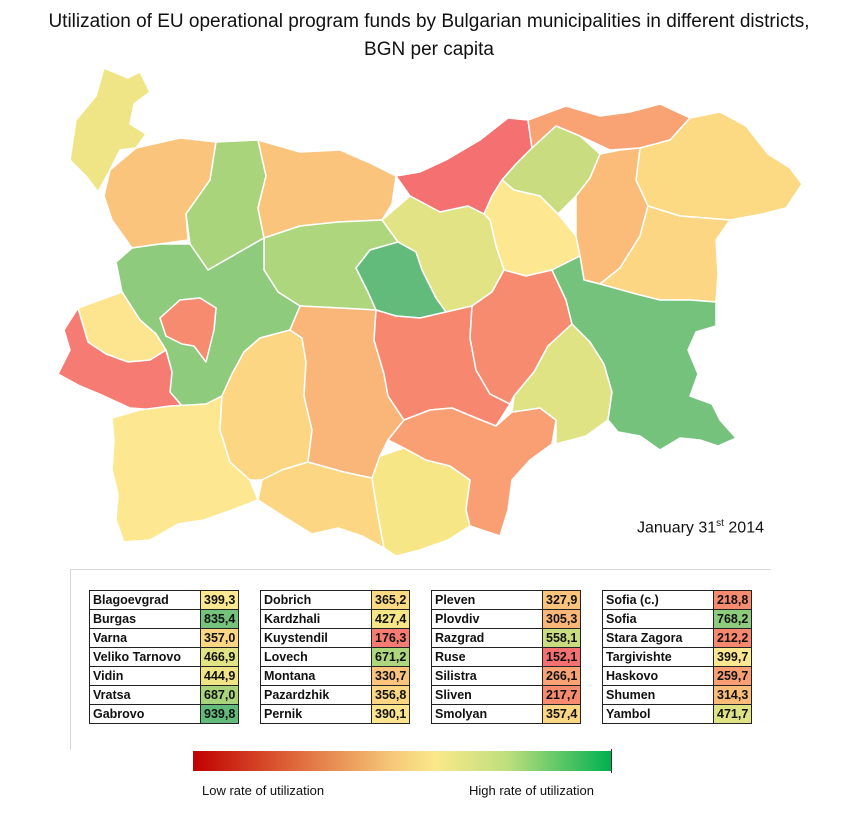  What do you see at coordinates (487, 695) in the screenshot?
I see `district-name: Sliven` at bounding box center [487, 695].